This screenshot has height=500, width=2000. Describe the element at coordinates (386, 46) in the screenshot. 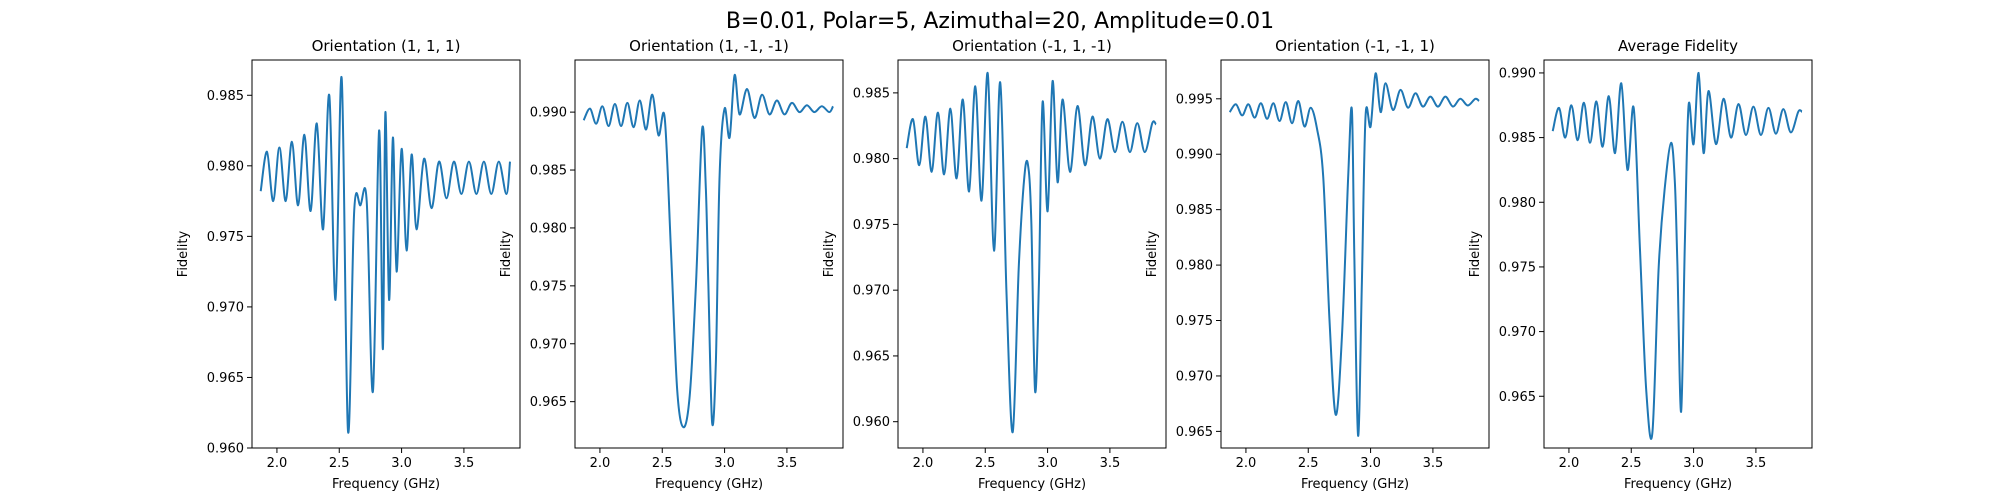

I see `subplot-title: Orientation (1, 1, 1)` at that location.